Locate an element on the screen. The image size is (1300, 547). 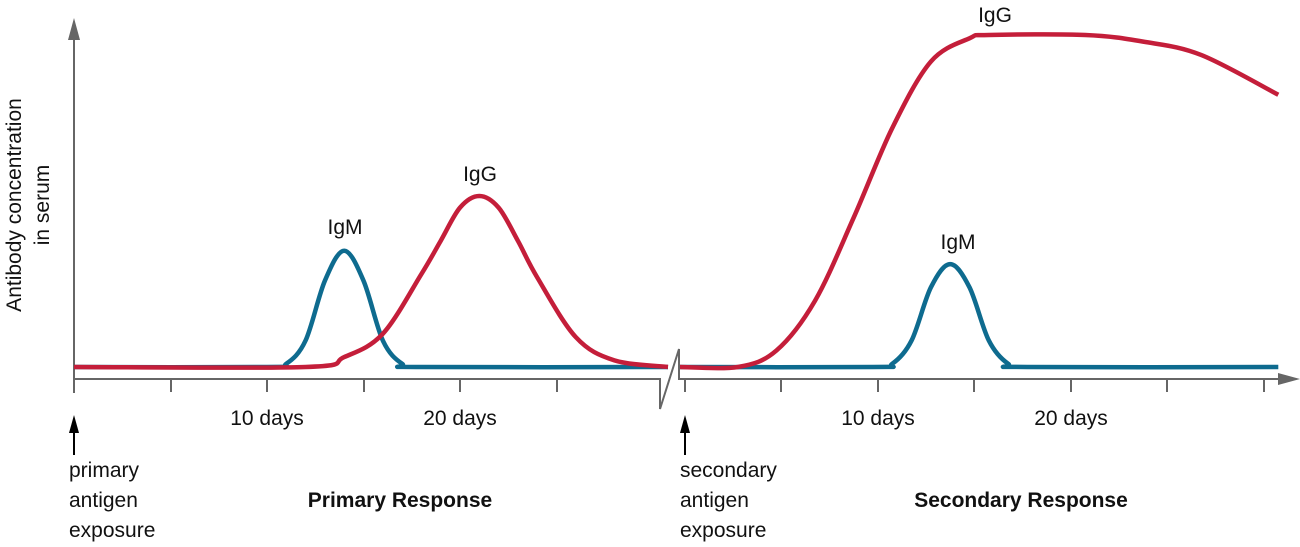
tick-label-primary-10: 10 days is located at coordinates (267, 418).